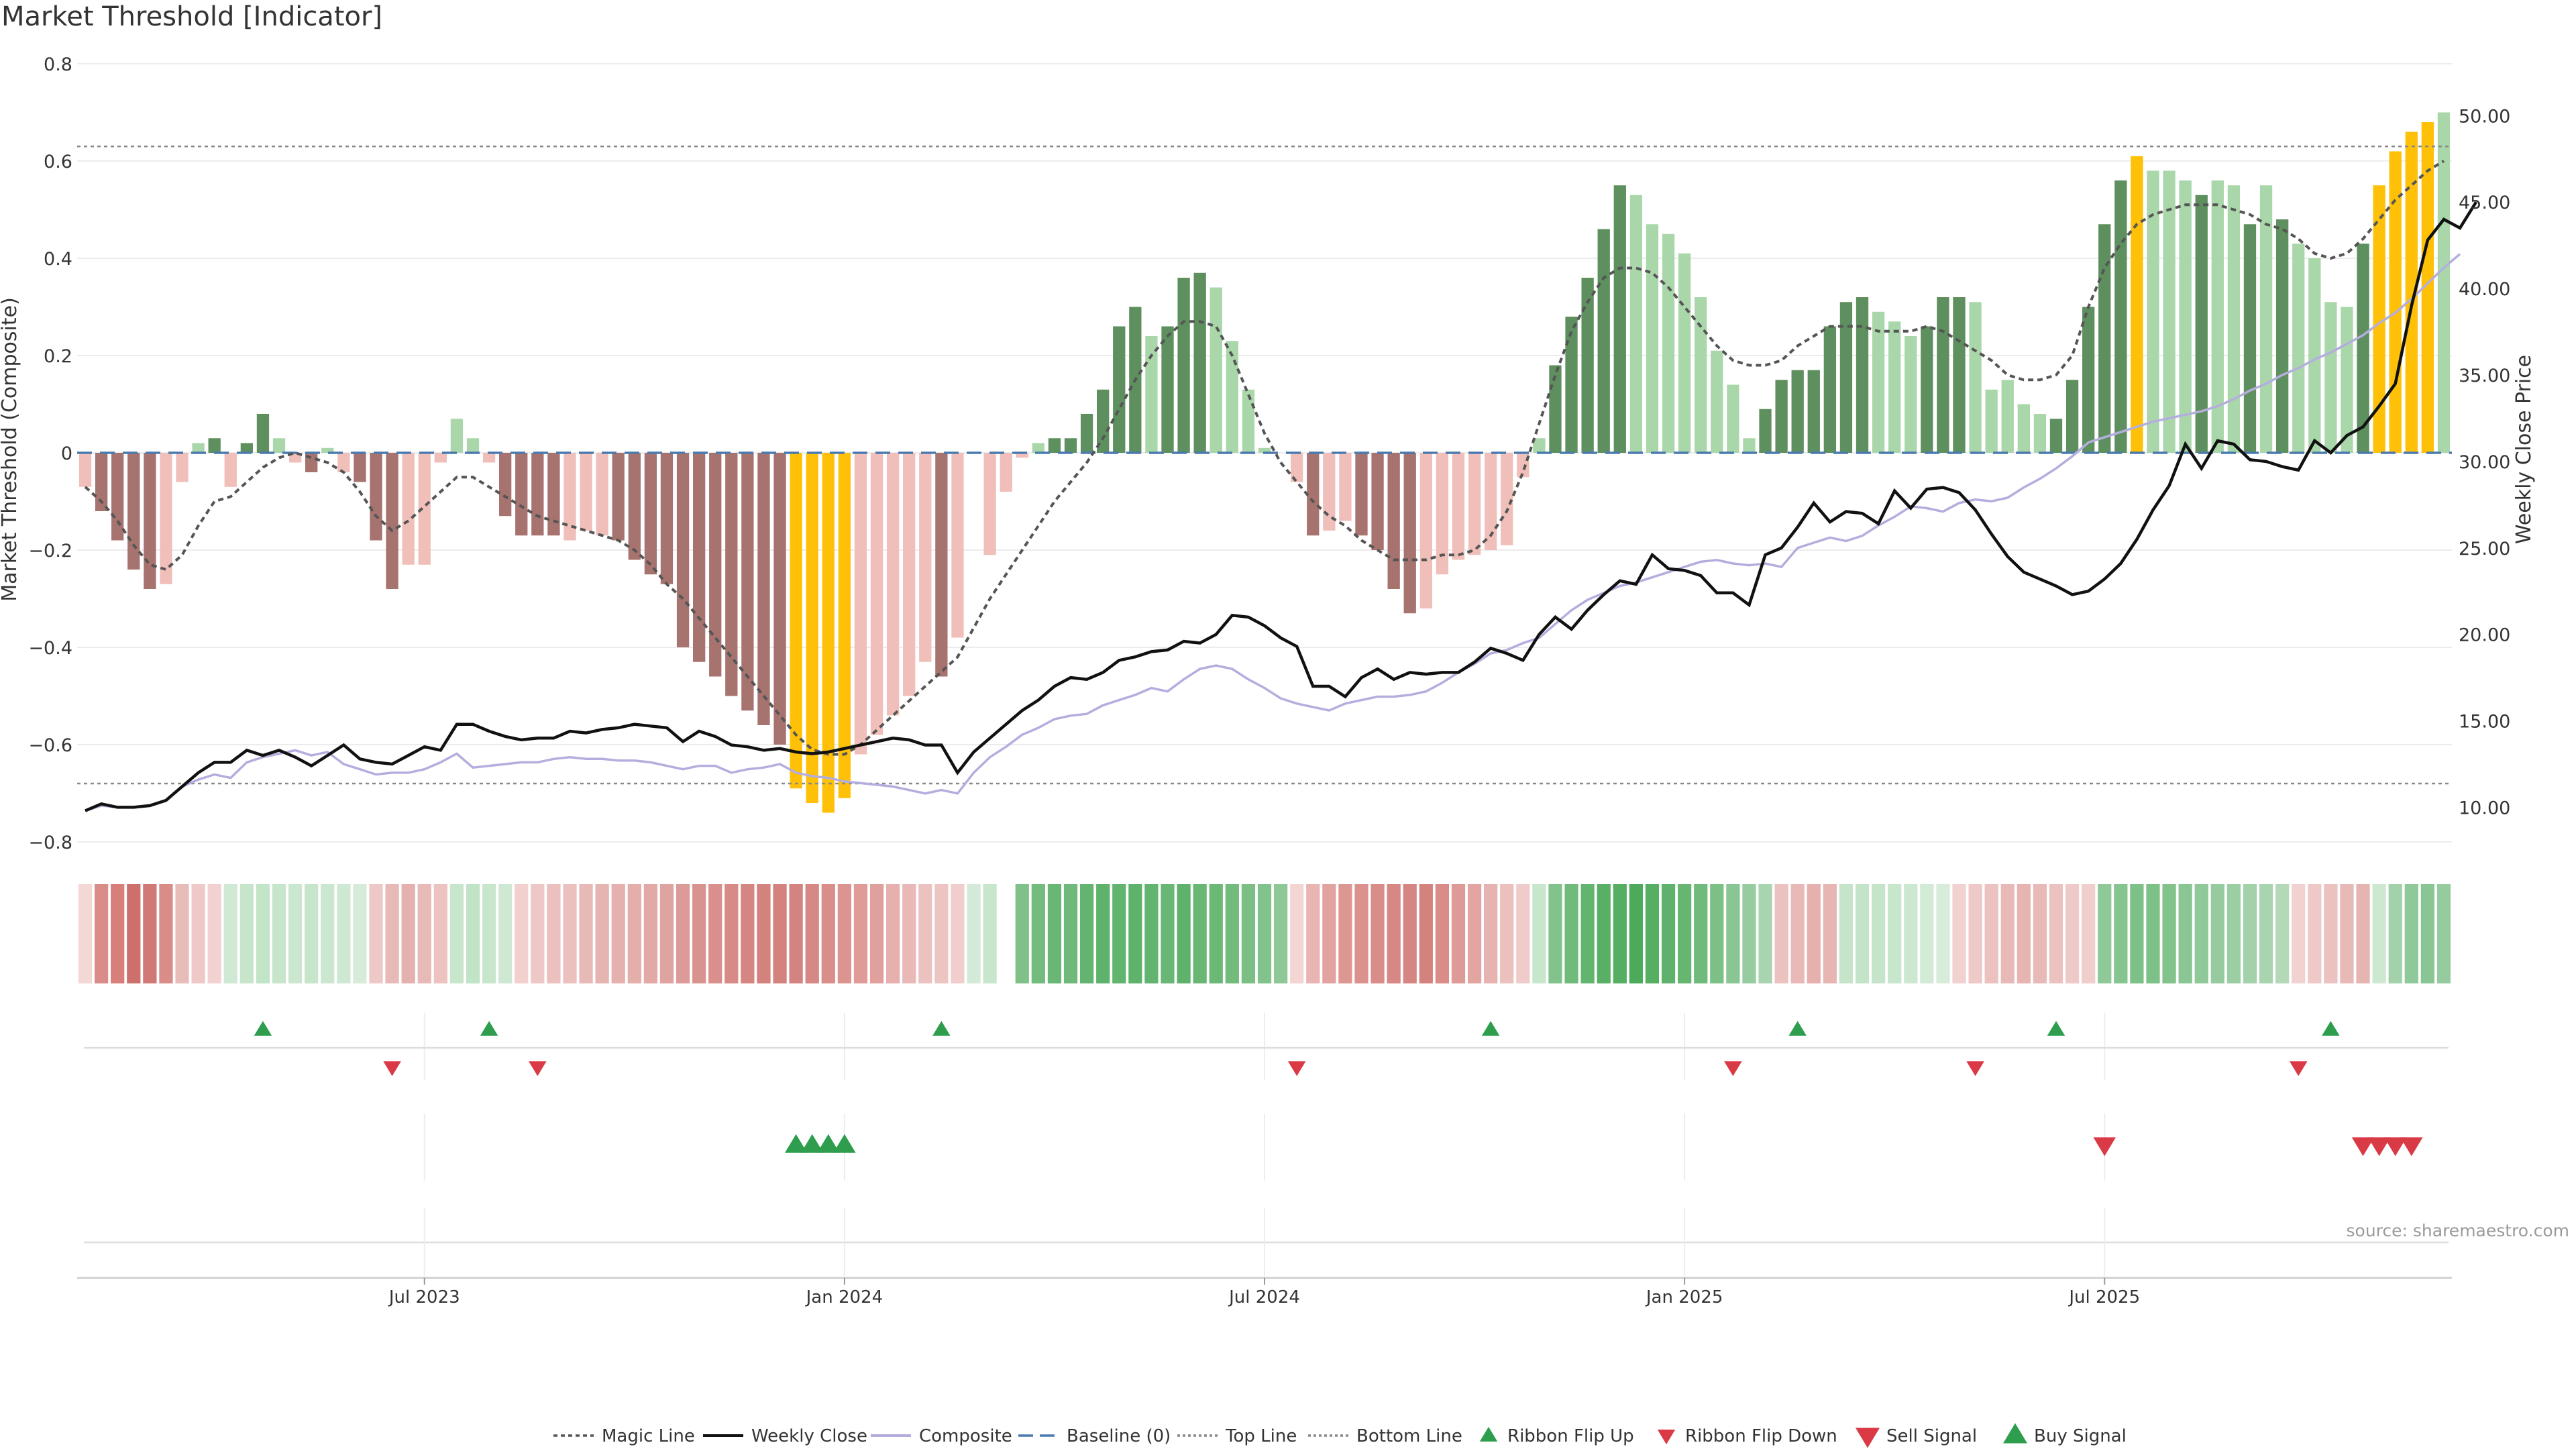 The image size is (2576, 1449). Describe the element at coordinates (2484, 116) in the screenshot. I see `y2-tick-label: 50.00` at that location.